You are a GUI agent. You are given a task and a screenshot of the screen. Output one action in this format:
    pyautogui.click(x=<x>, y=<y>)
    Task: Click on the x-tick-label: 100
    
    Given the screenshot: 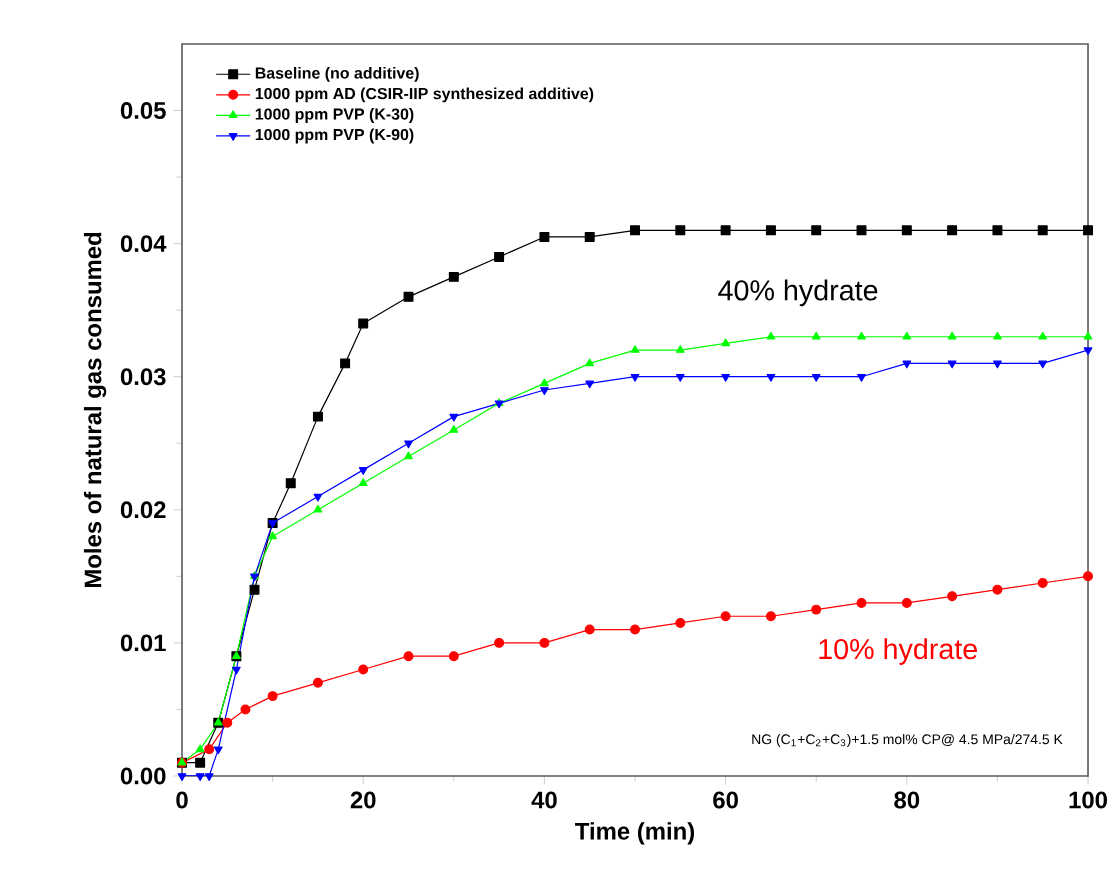 What is the action you would take?
    pyautogui.click(x=1088, y=800)
    